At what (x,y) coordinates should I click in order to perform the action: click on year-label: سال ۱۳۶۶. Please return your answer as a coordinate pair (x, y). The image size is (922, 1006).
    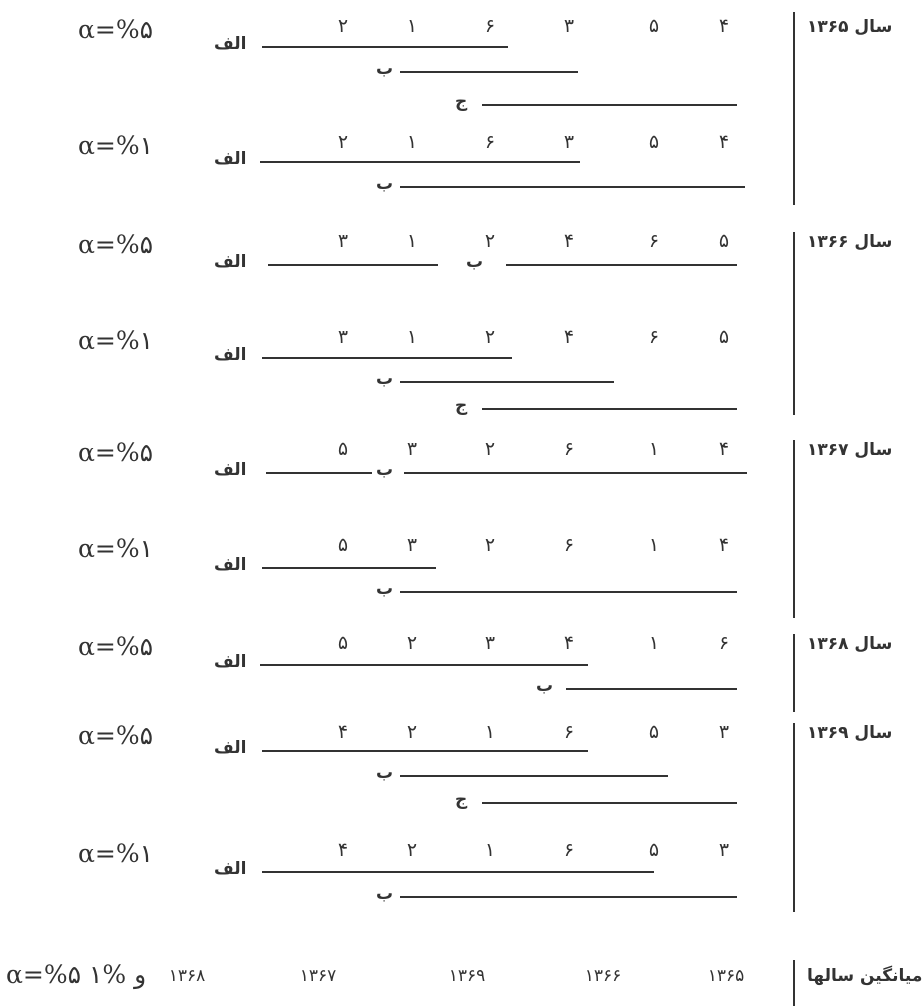
    Looking at the image, I should click on (850, 242).